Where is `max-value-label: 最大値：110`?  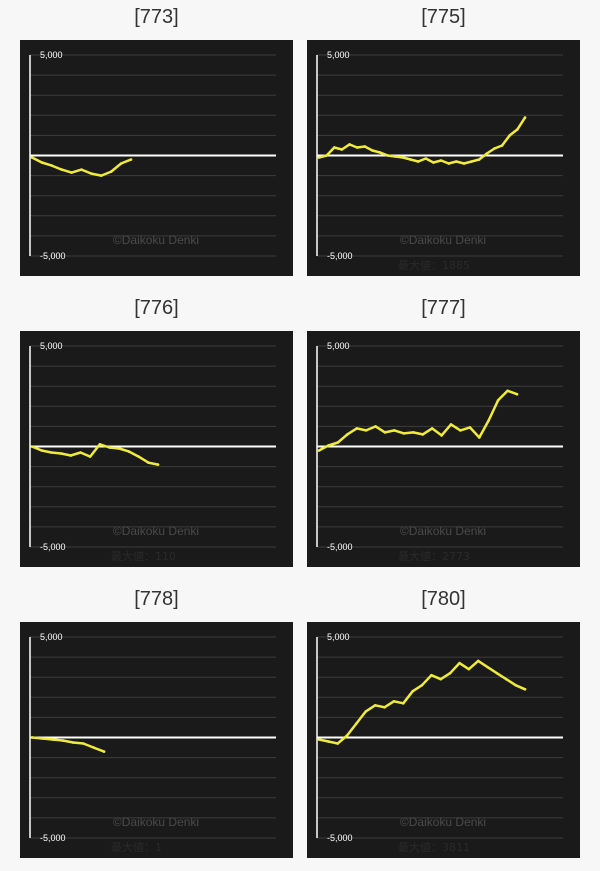
max-value-label: 最大値：110 is located at coordinates (143, 556).